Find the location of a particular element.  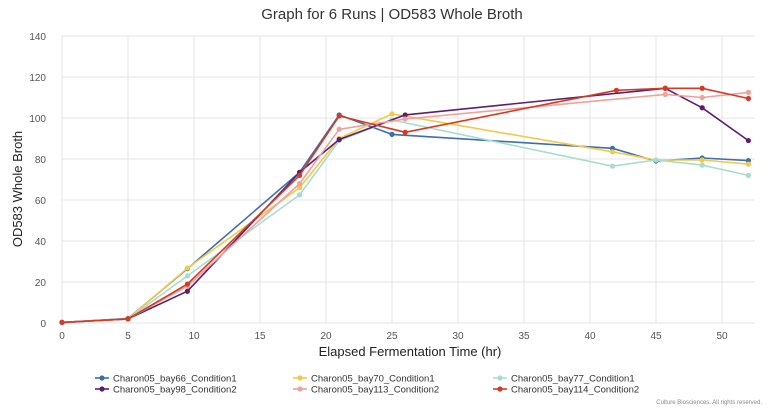

legend-item: Charon05_bay114_Condition2 is located at coordinates (566, 390).